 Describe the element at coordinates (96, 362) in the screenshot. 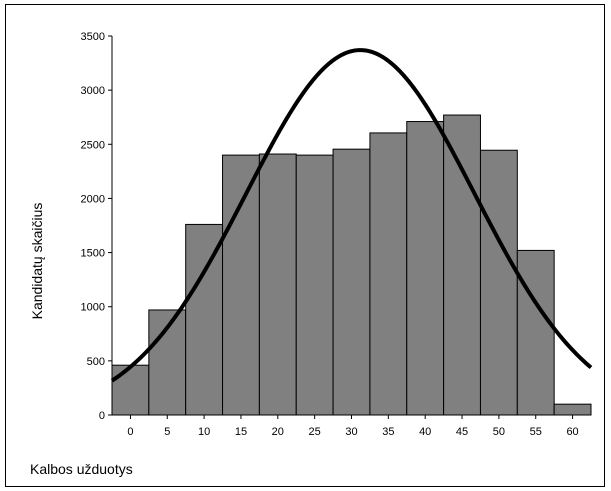

I see `y-tick-label: 500` at that location.